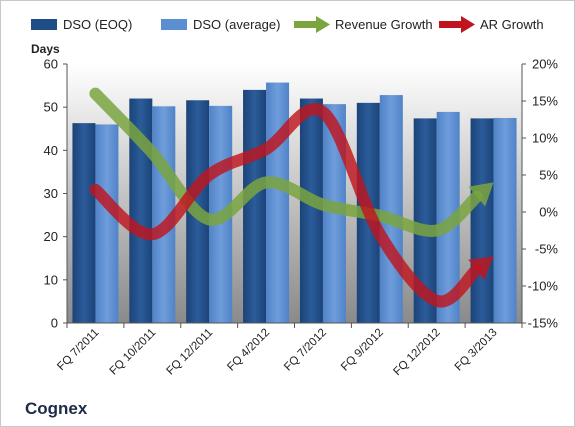  I want to click on y2-tick-label: 5%, so click(548, 175).